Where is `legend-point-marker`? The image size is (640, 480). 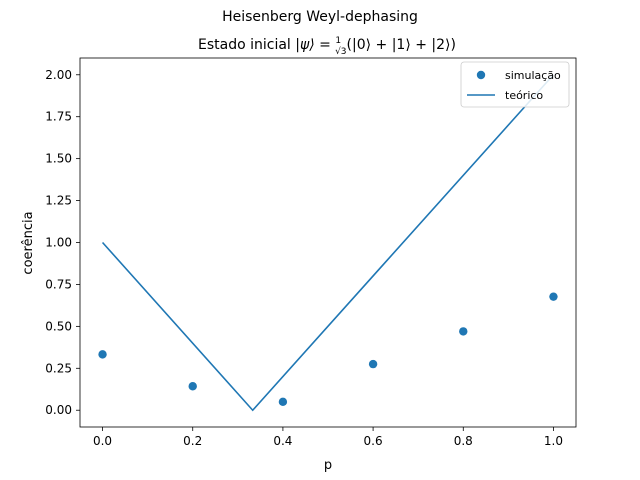
legend-point-marker is located at coordinates (481, 75).